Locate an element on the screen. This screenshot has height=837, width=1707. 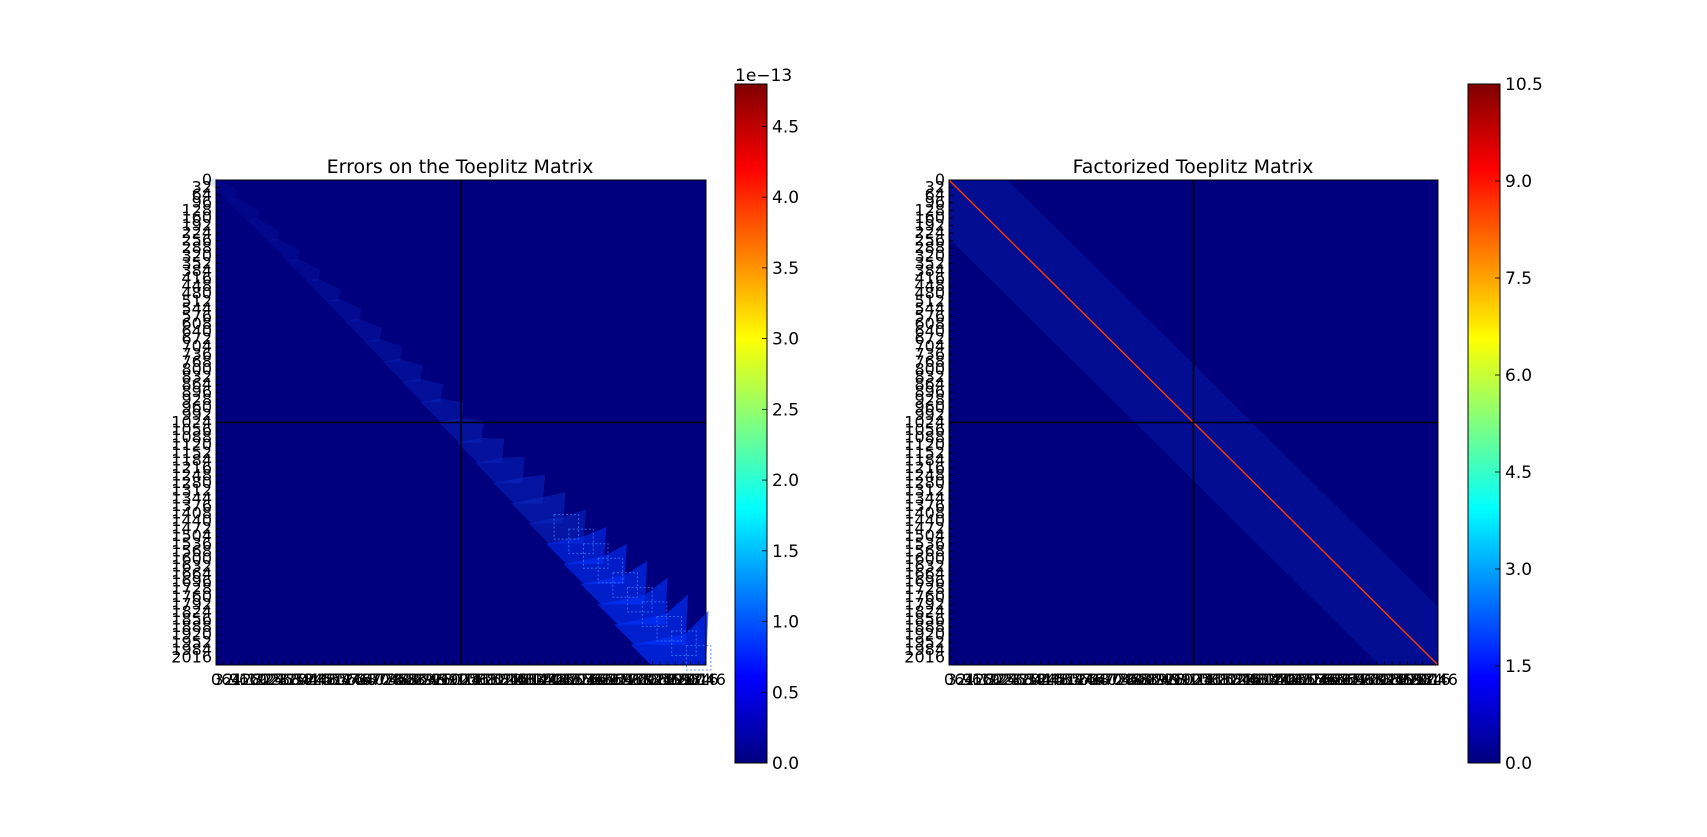
y-tick-label: 1344 is located at coordinates (924, 497).